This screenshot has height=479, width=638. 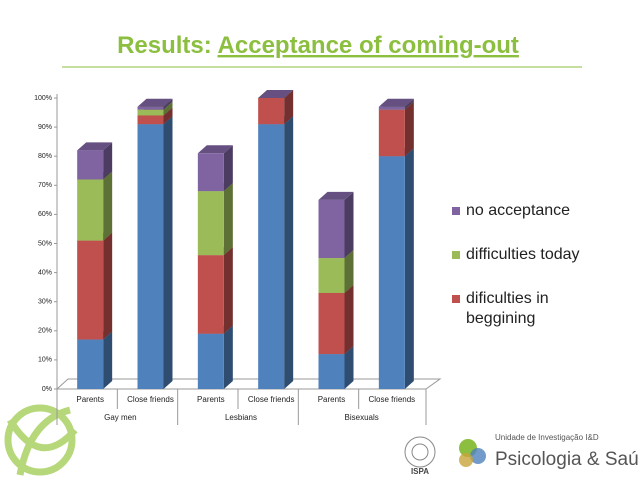 I want to click on y-tick-label: 70%, so click(x=45, y=185).